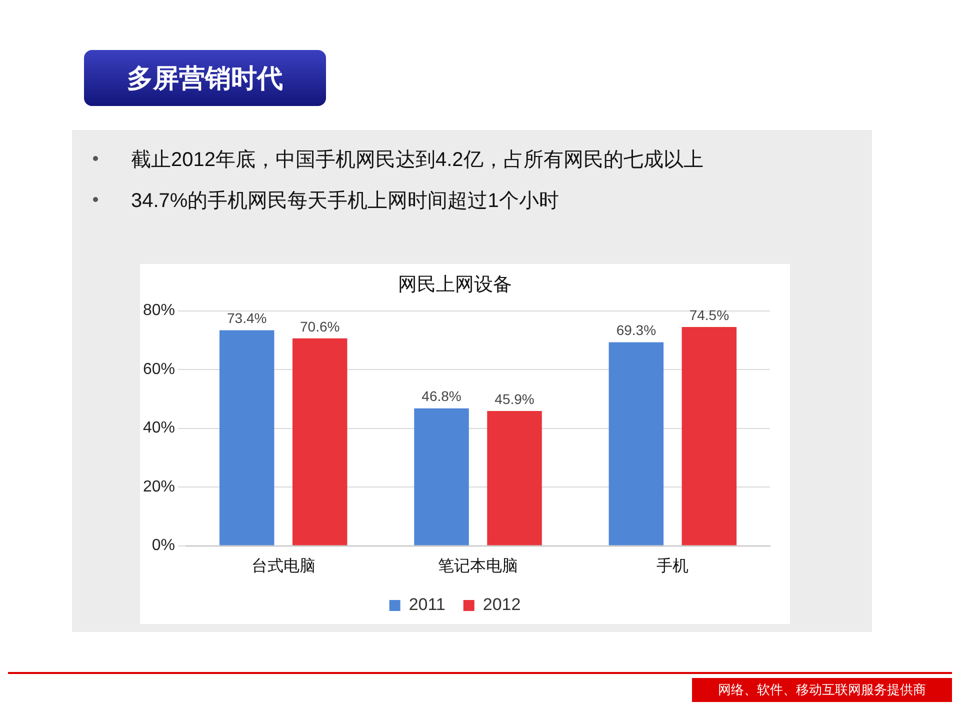  I want to click on y-tick-label: 60%, so click(159, 369).